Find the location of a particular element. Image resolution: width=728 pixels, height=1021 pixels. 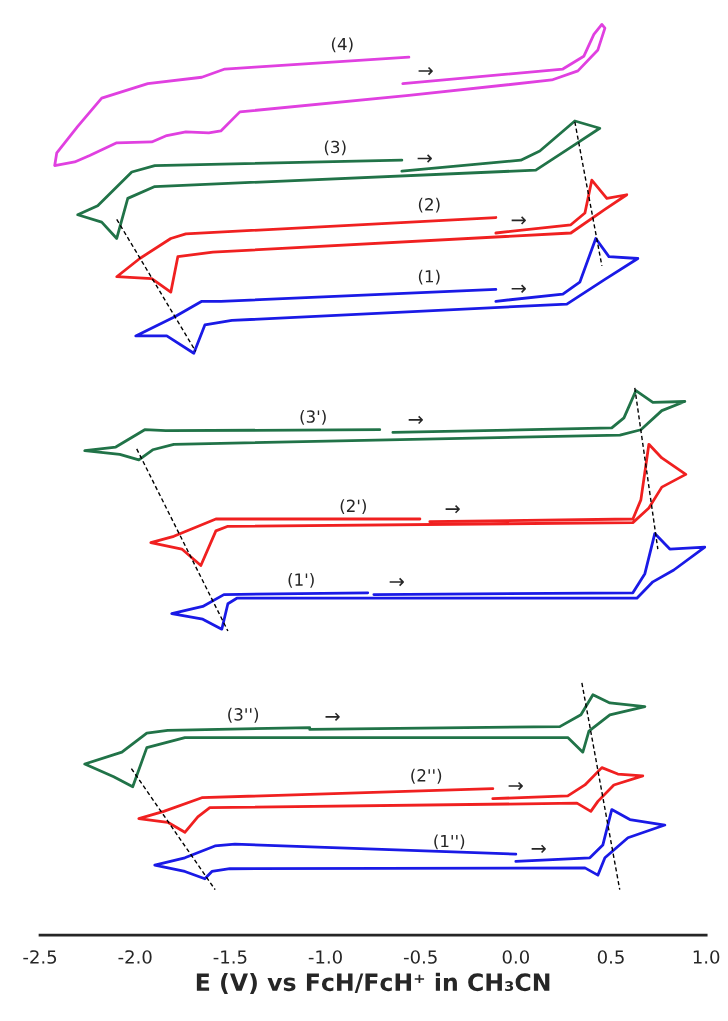

x-tick-label: 1.0 is located at coordinates (706, 957).